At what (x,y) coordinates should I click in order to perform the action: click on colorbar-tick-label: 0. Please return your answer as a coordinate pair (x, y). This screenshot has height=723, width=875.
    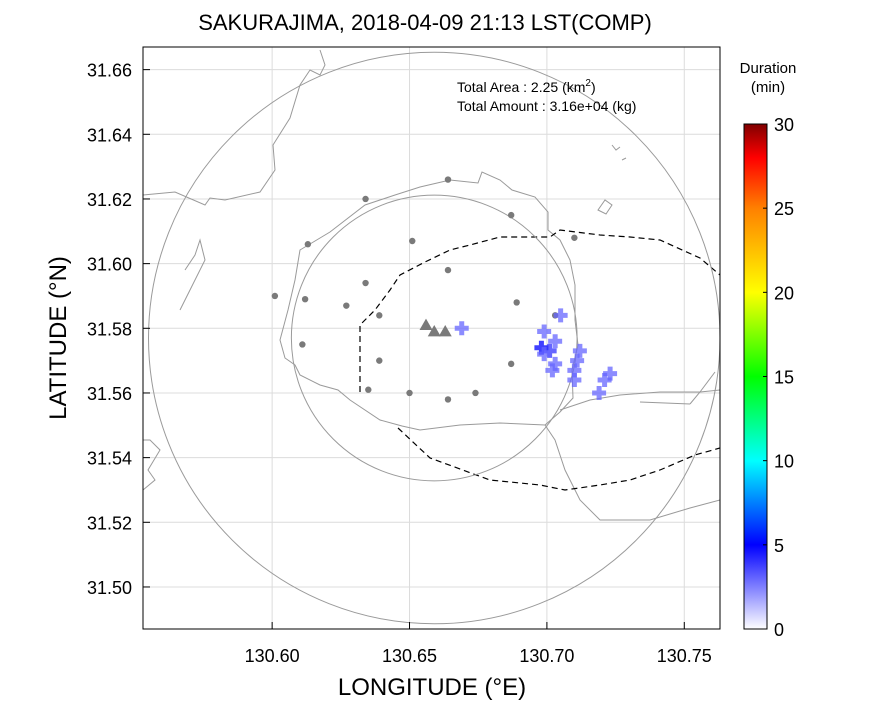
    Looking at the image, I should click on (779, 630).